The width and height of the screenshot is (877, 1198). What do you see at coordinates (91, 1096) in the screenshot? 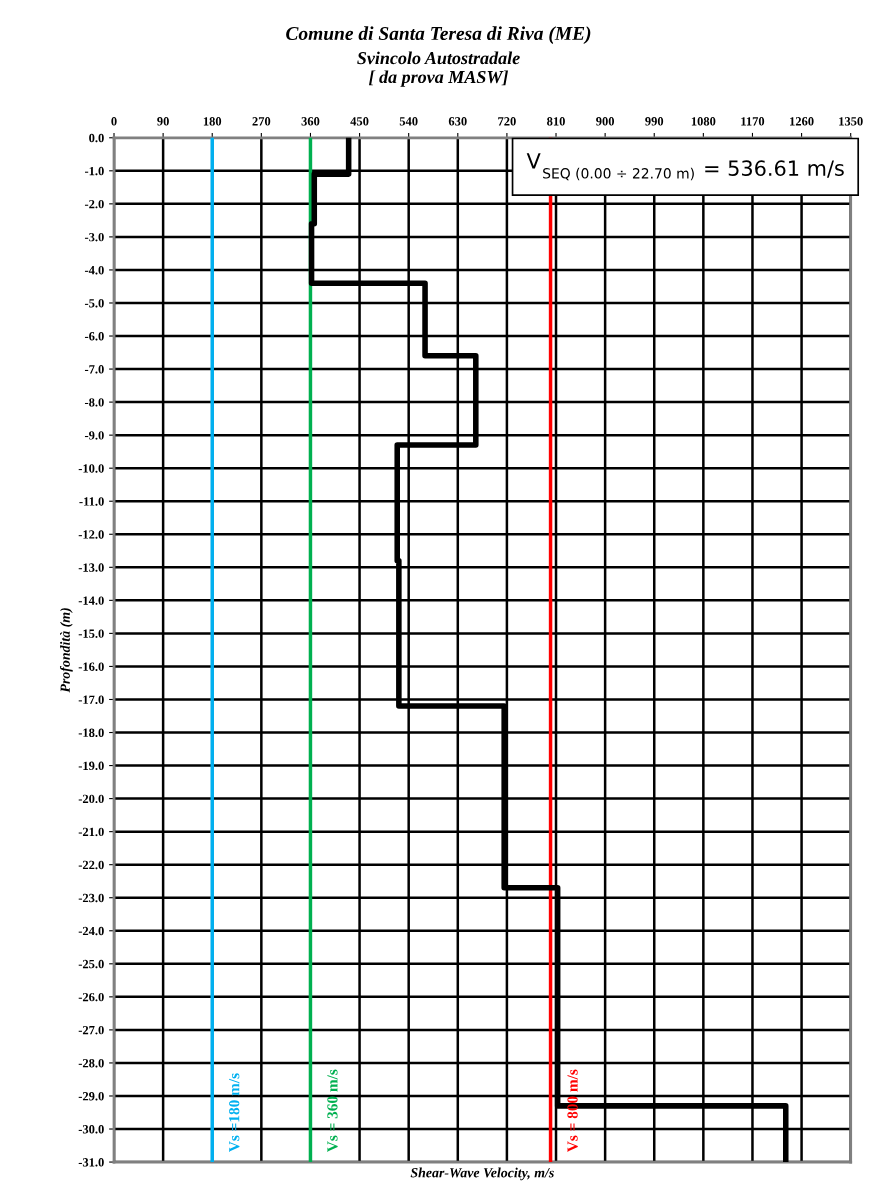
I see `y-tick-label: -29.0` at bounding box center [91, 1096].